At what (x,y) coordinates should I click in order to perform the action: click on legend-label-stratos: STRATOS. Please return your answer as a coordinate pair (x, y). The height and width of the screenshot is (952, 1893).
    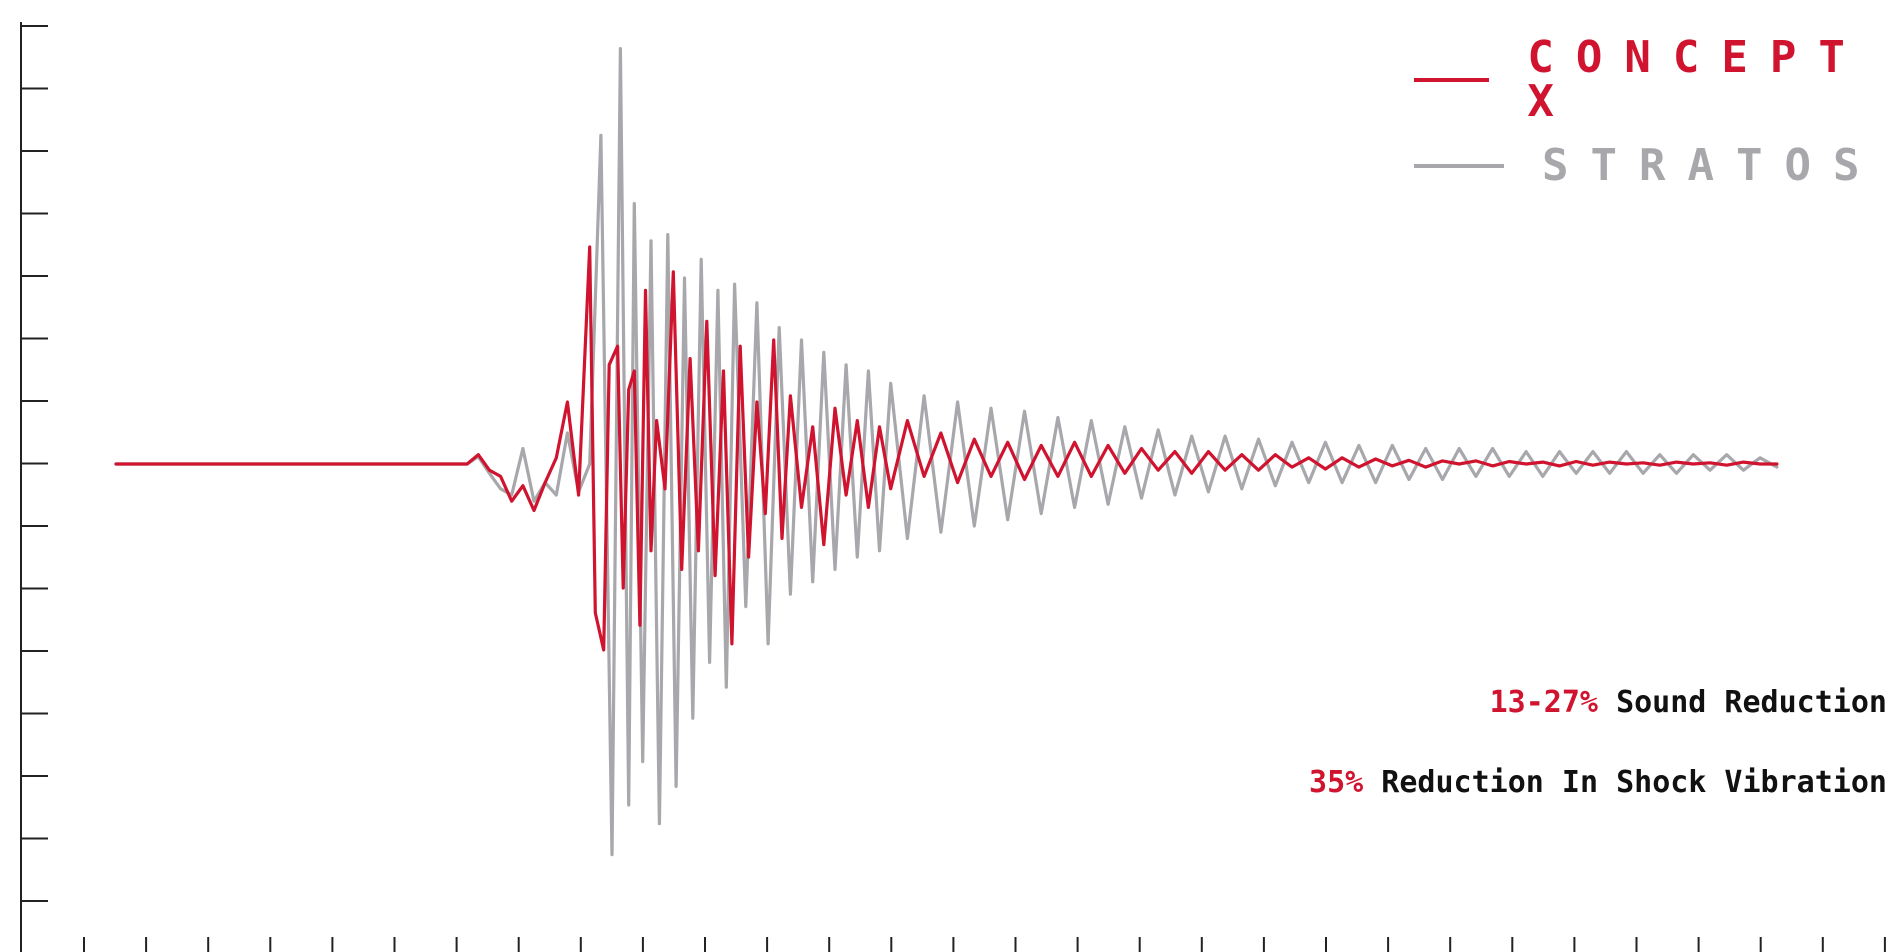
    Looking at the image, I should click on (1712, 165).